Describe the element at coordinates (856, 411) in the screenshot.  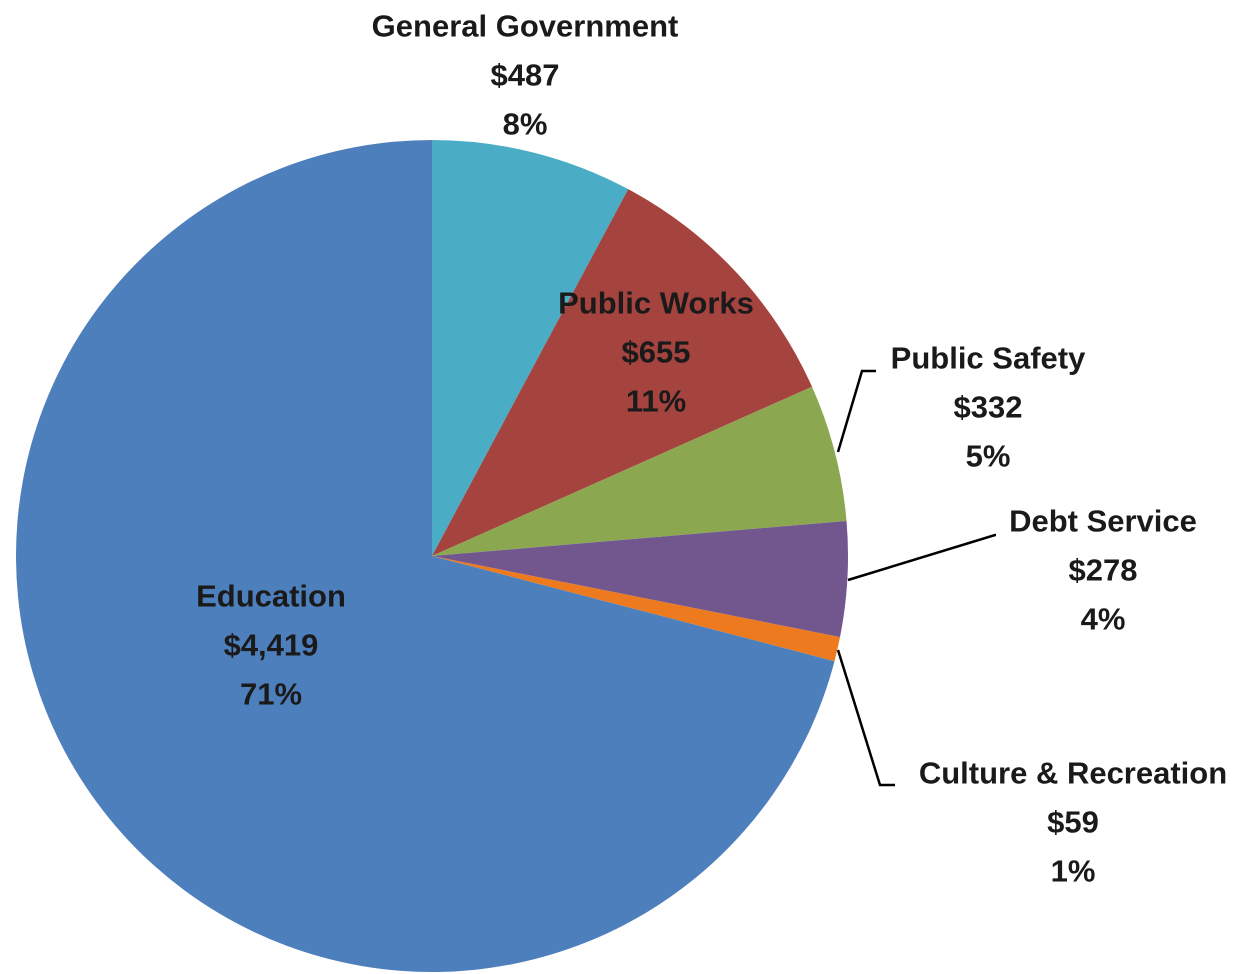
I see `leader-line-public-safety` at that location.